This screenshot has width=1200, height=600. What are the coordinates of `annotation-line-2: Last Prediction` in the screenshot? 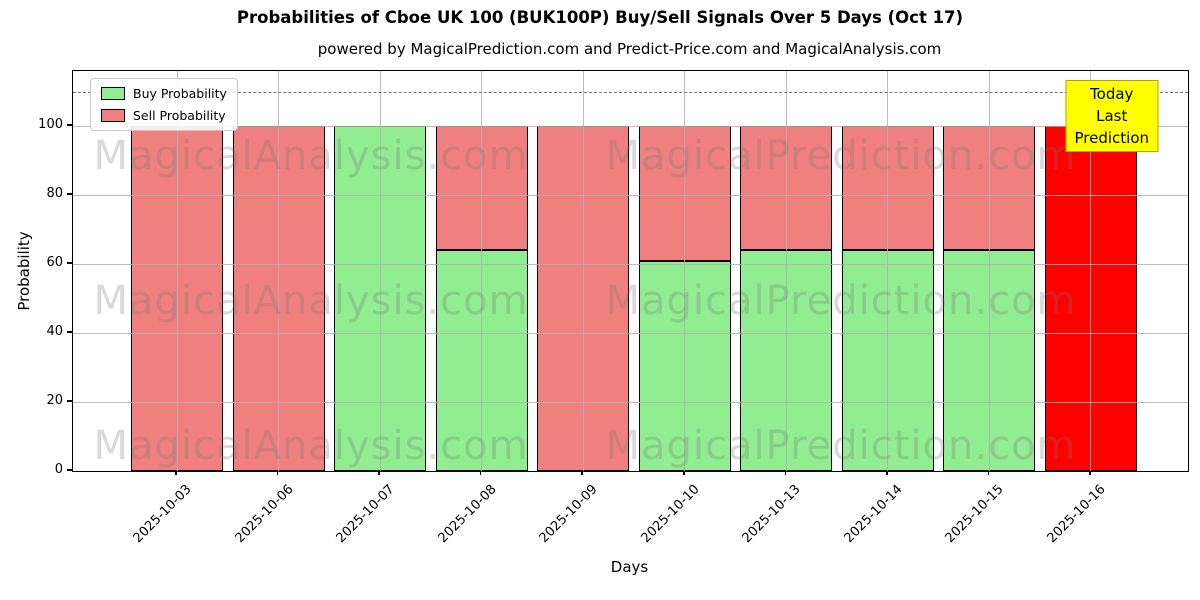 It's located at (1112, 127).